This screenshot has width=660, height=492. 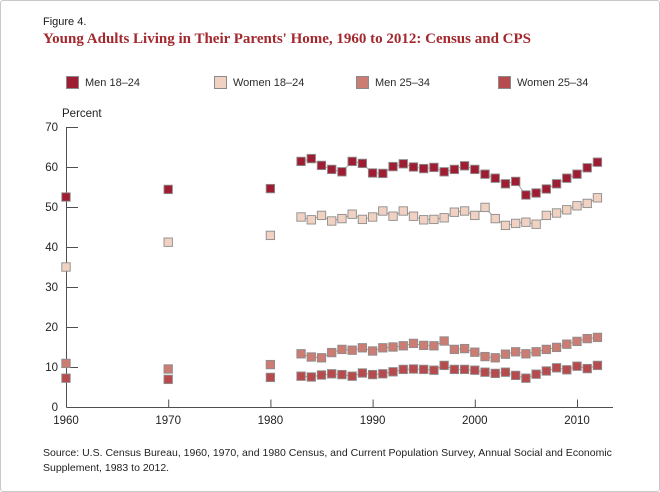 I want to click on legend-label: Men 25–34, so click(x=403, y=82).